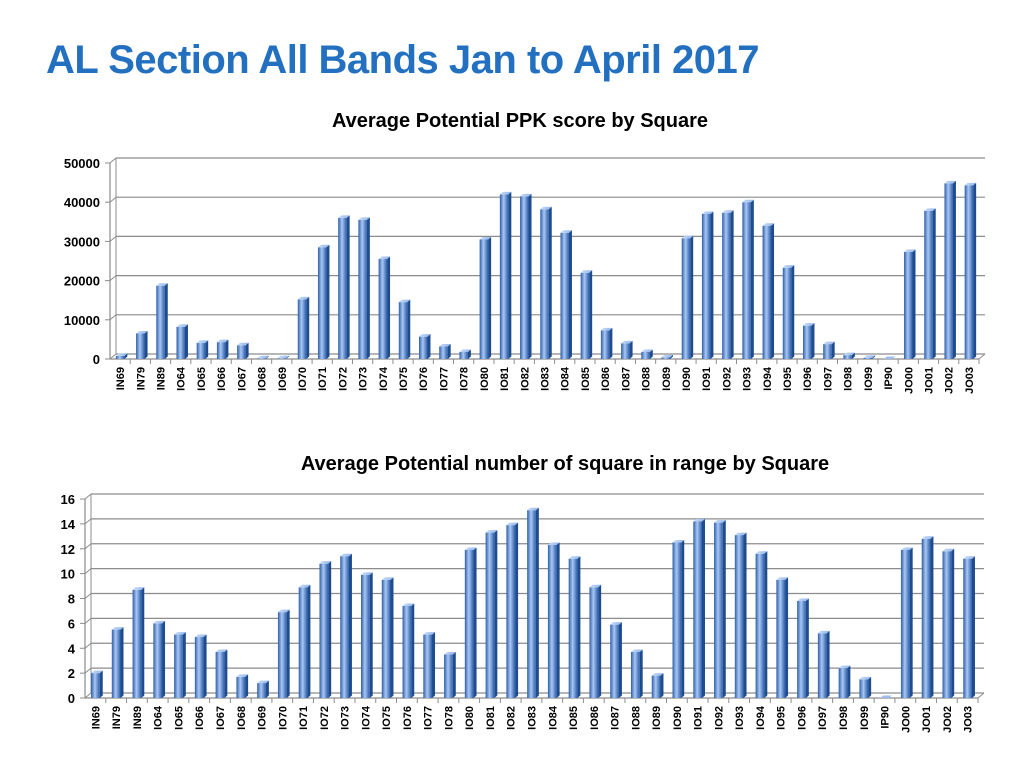 The width and height of the screenshot is (1024, 768). Describe the element at coordinates (404, 379) in the screenshot. I see `x-tick-label: IO75` at that location.